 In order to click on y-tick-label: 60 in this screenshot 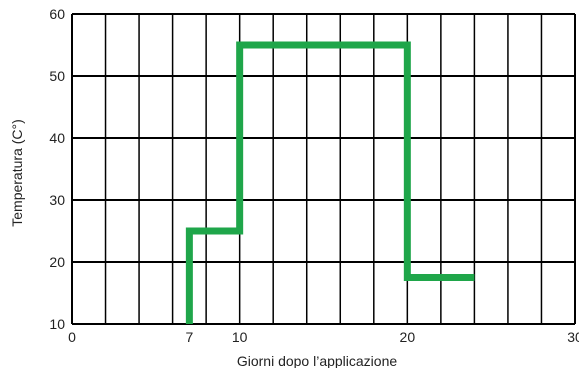, I will do `click(57, 14)`.